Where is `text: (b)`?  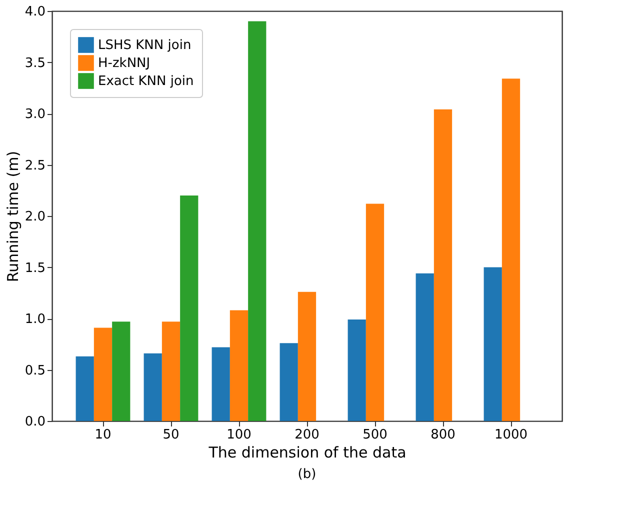
text: (b) is located at coordinates (307, 474).